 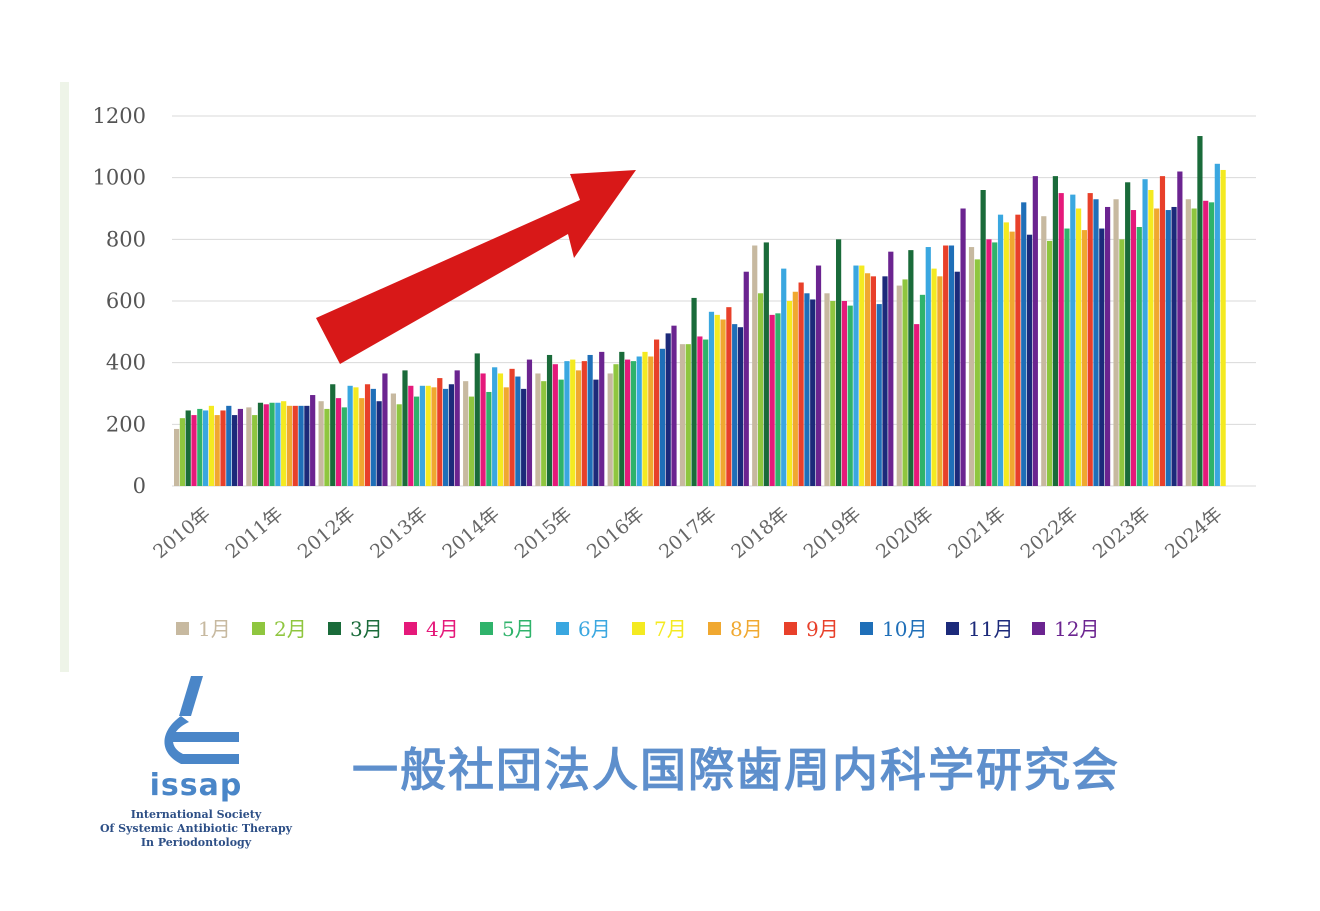 I want to click on legend-label: 8月, so click(x=746, y=629).